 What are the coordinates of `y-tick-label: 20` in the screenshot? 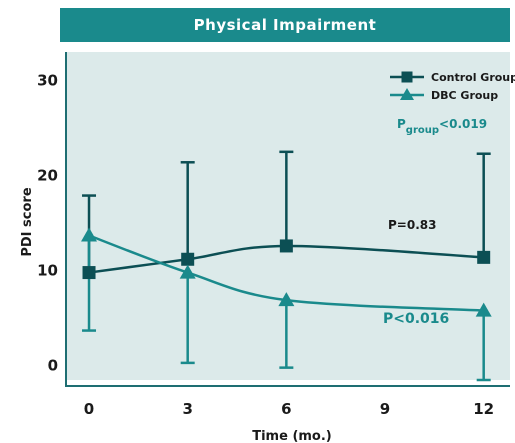 It's located at (47, 176).